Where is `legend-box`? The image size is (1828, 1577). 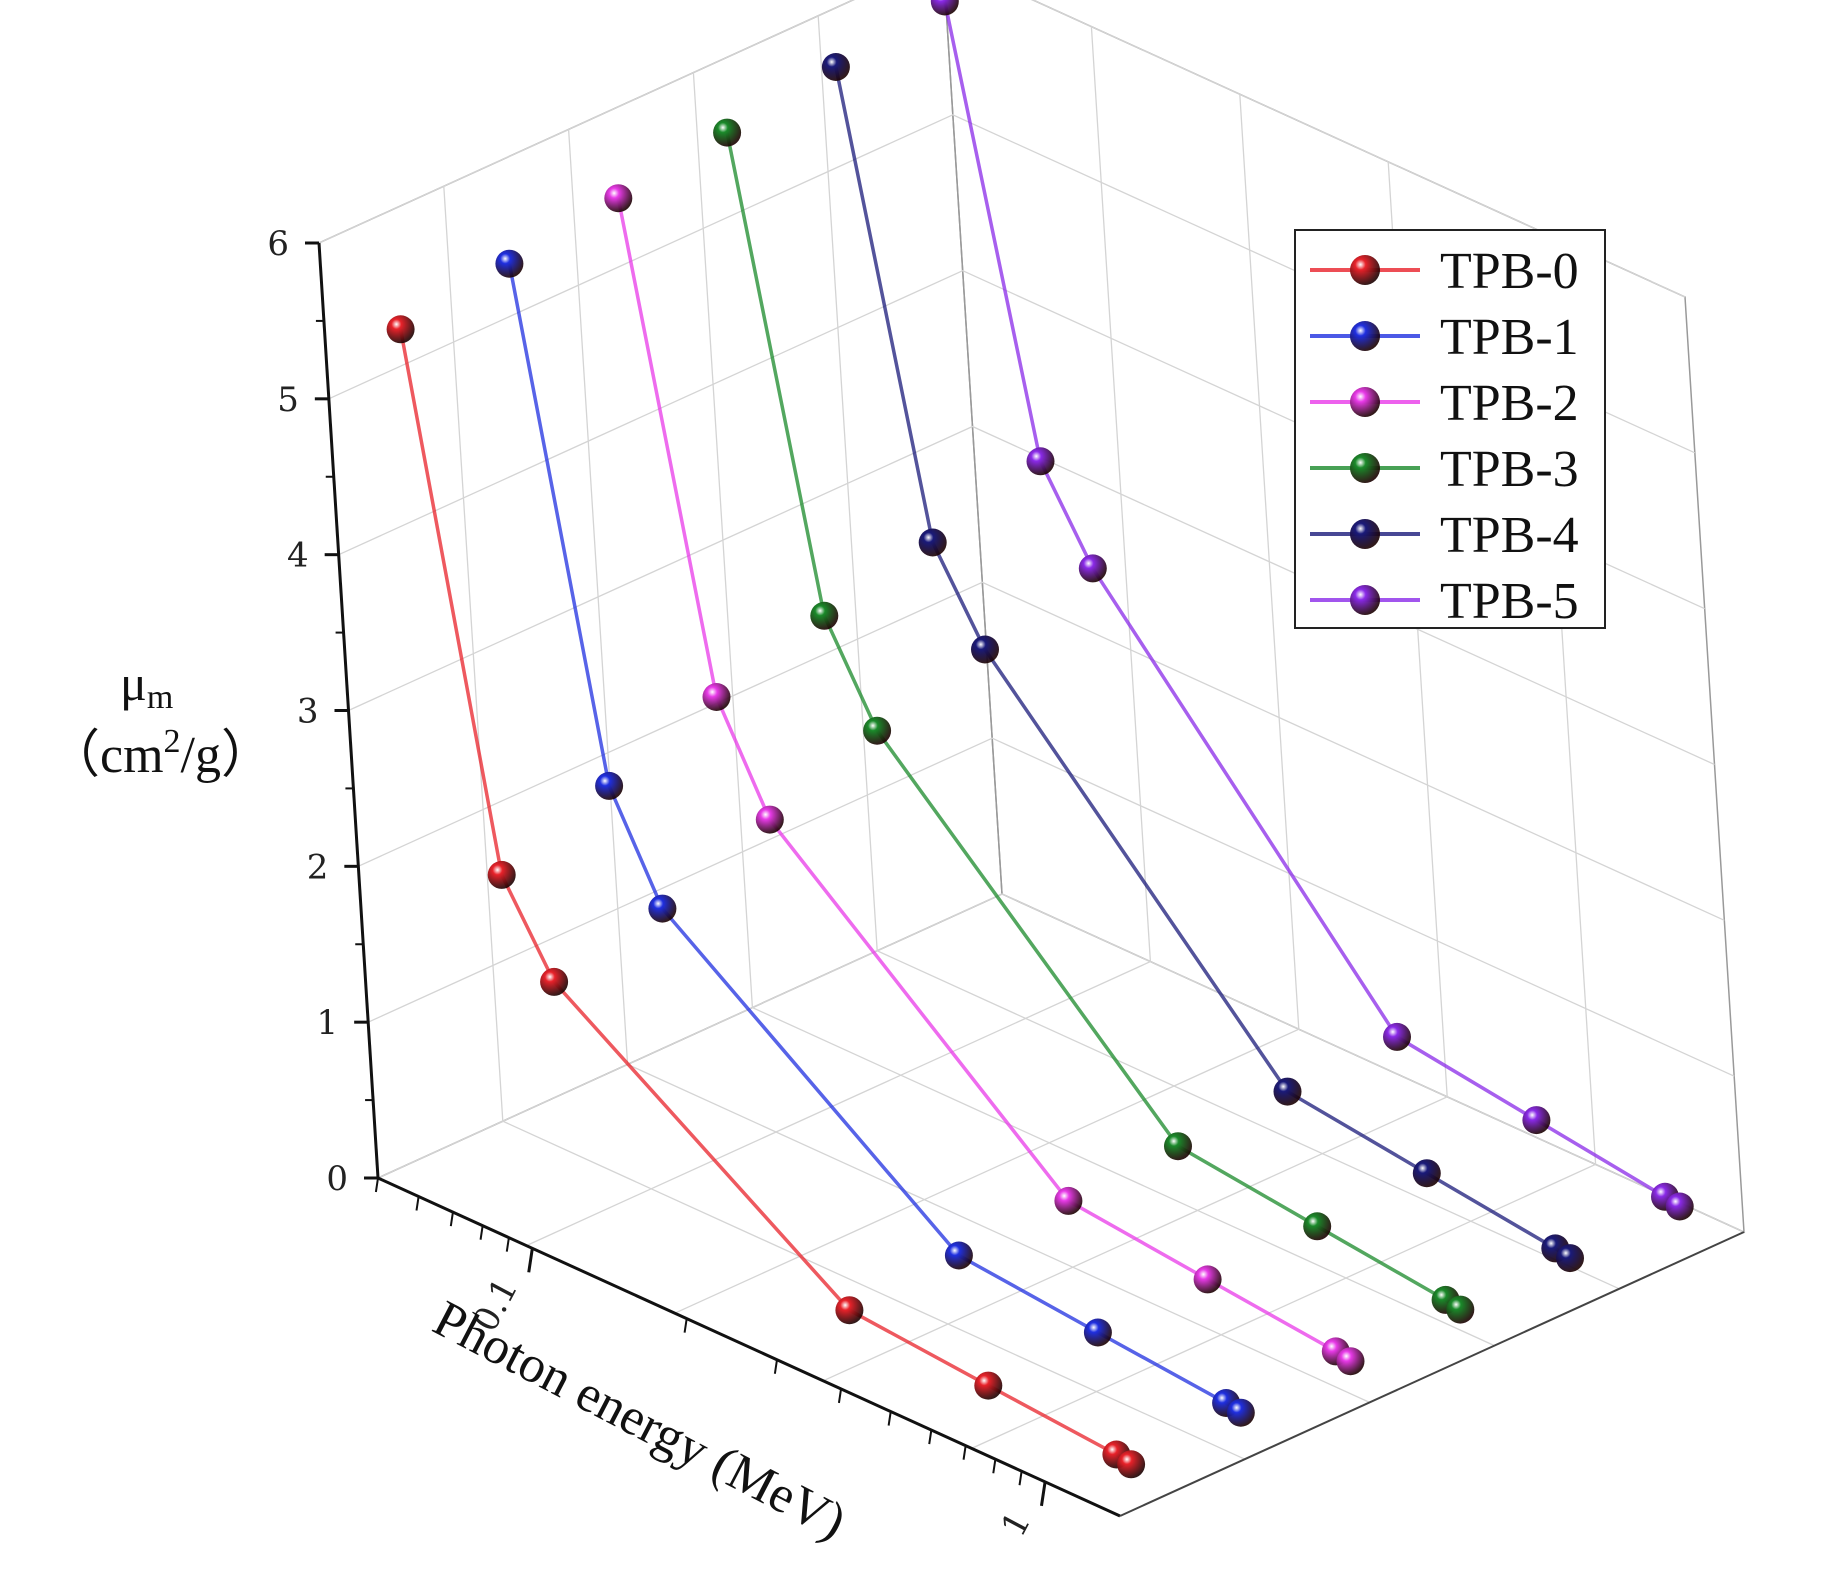 legend-box is located at coordinates (1450, 429).